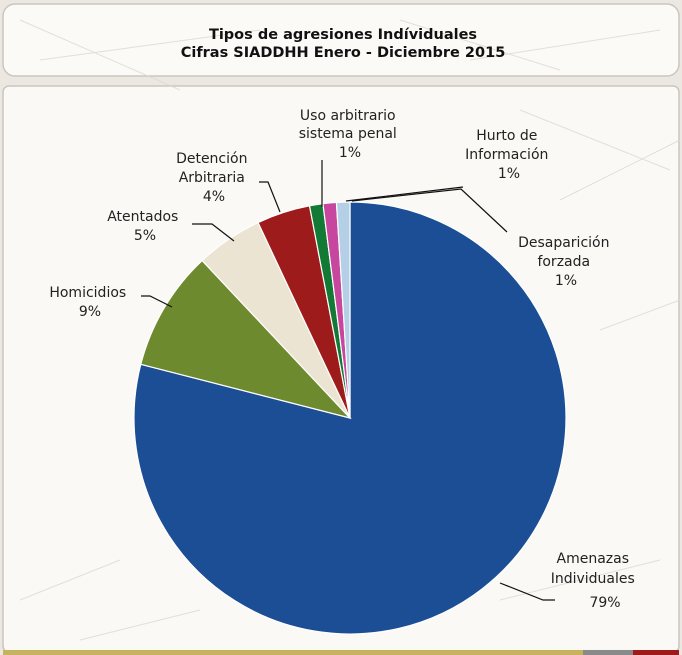  Describe the element at coordinates (343, 53) in the screenshot. I see `chart-subtitle: Cifras SIADDHH Enero - Diciembre 2015` at that location.